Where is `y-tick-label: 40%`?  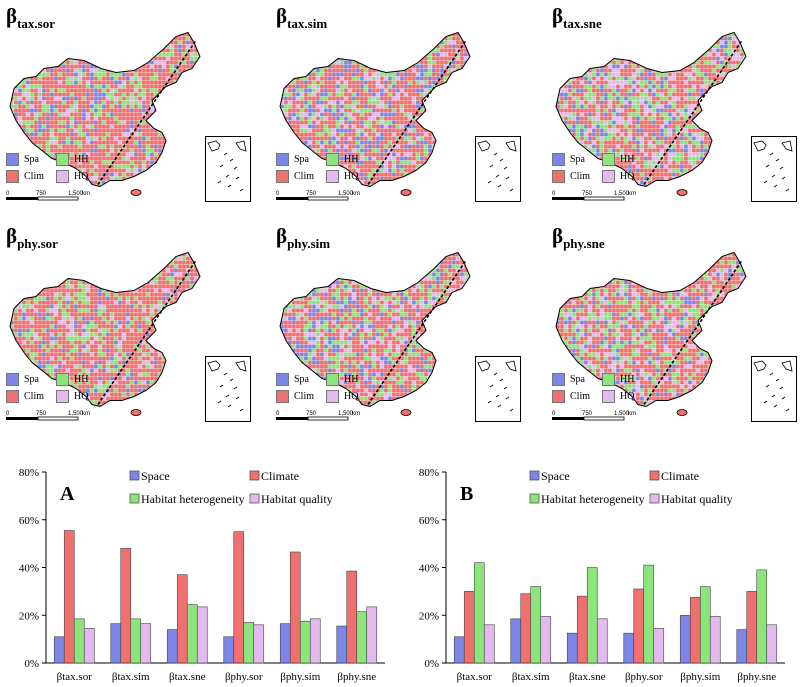 y-tick-label: 40% is located at coordinates (429, 569).